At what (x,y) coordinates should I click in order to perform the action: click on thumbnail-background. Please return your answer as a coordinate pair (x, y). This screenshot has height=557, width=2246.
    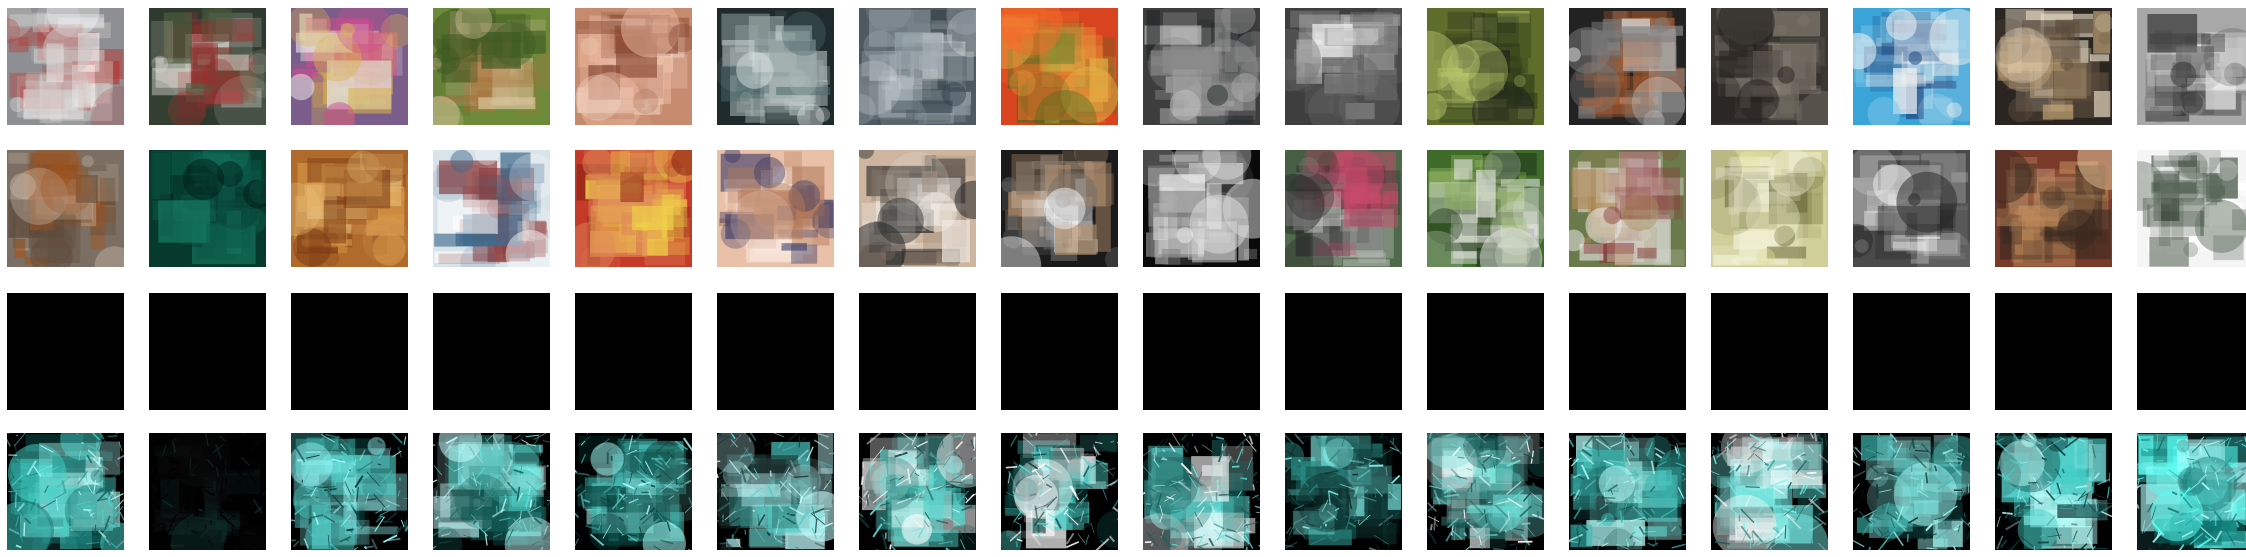
    Looking at the image, I should click on (1201, 351).